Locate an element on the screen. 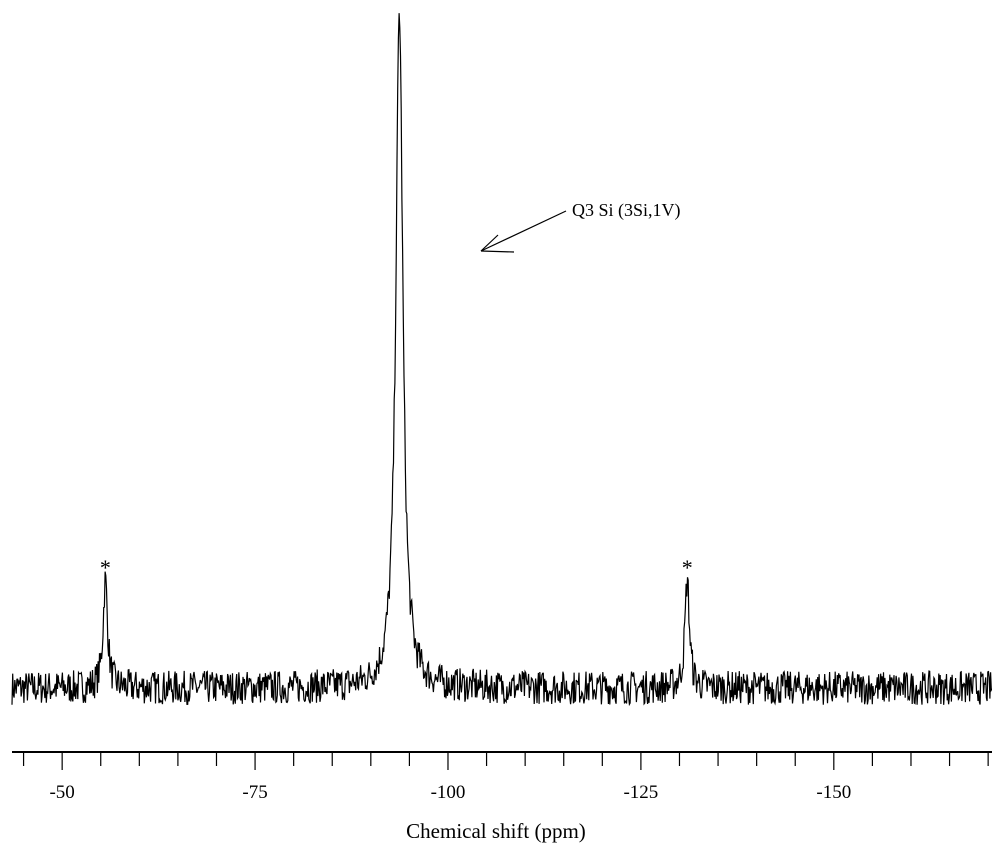 The width and height of the screenshot is (992, 852). x-tick-label: -150 is located at coordinates (833, 792).